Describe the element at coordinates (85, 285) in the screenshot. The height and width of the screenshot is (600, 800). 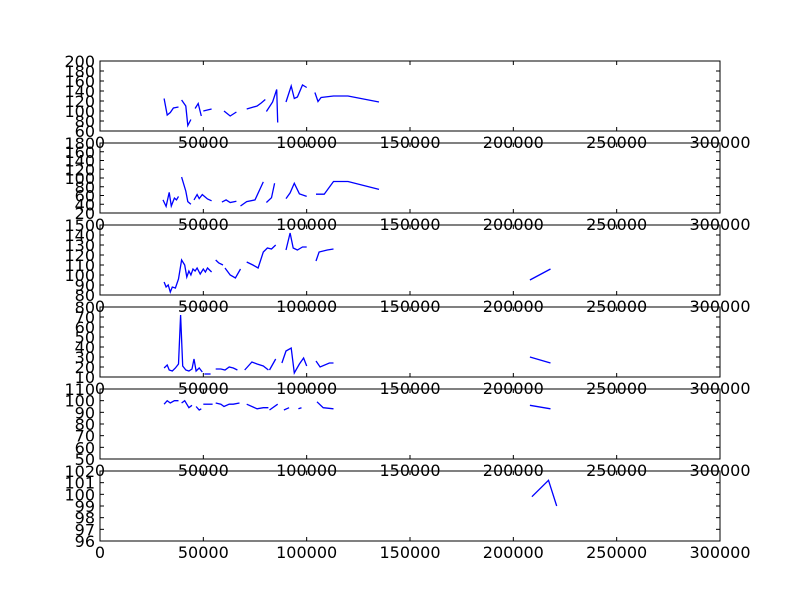
I see `panel-3-ytick-label: 90` at that location.